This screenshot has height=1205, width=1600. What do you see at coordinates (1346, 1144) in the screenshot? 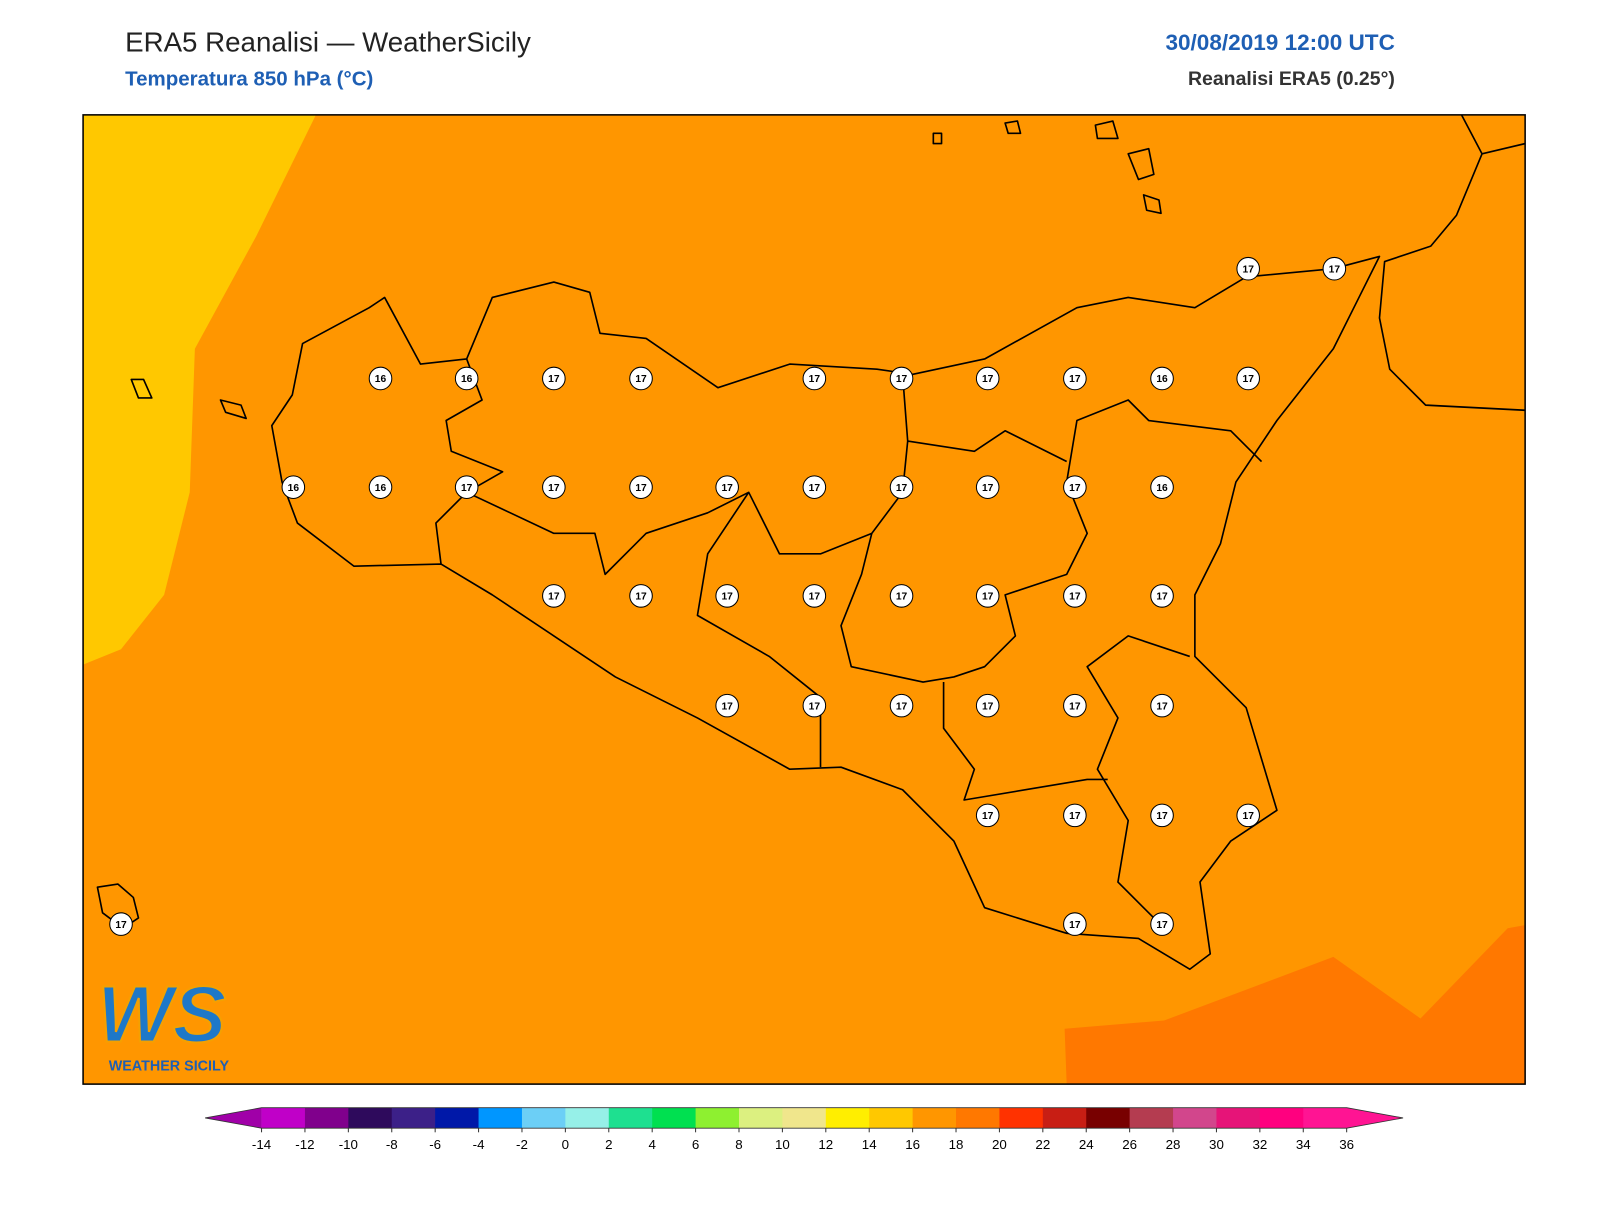
I see `colorbar-tick-label: 36` at bounding box center [1346, 1144].